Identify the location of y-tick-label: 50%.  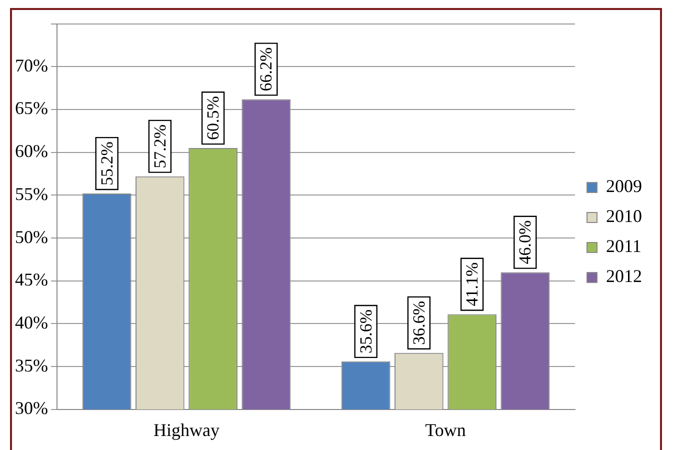
(31, 236).